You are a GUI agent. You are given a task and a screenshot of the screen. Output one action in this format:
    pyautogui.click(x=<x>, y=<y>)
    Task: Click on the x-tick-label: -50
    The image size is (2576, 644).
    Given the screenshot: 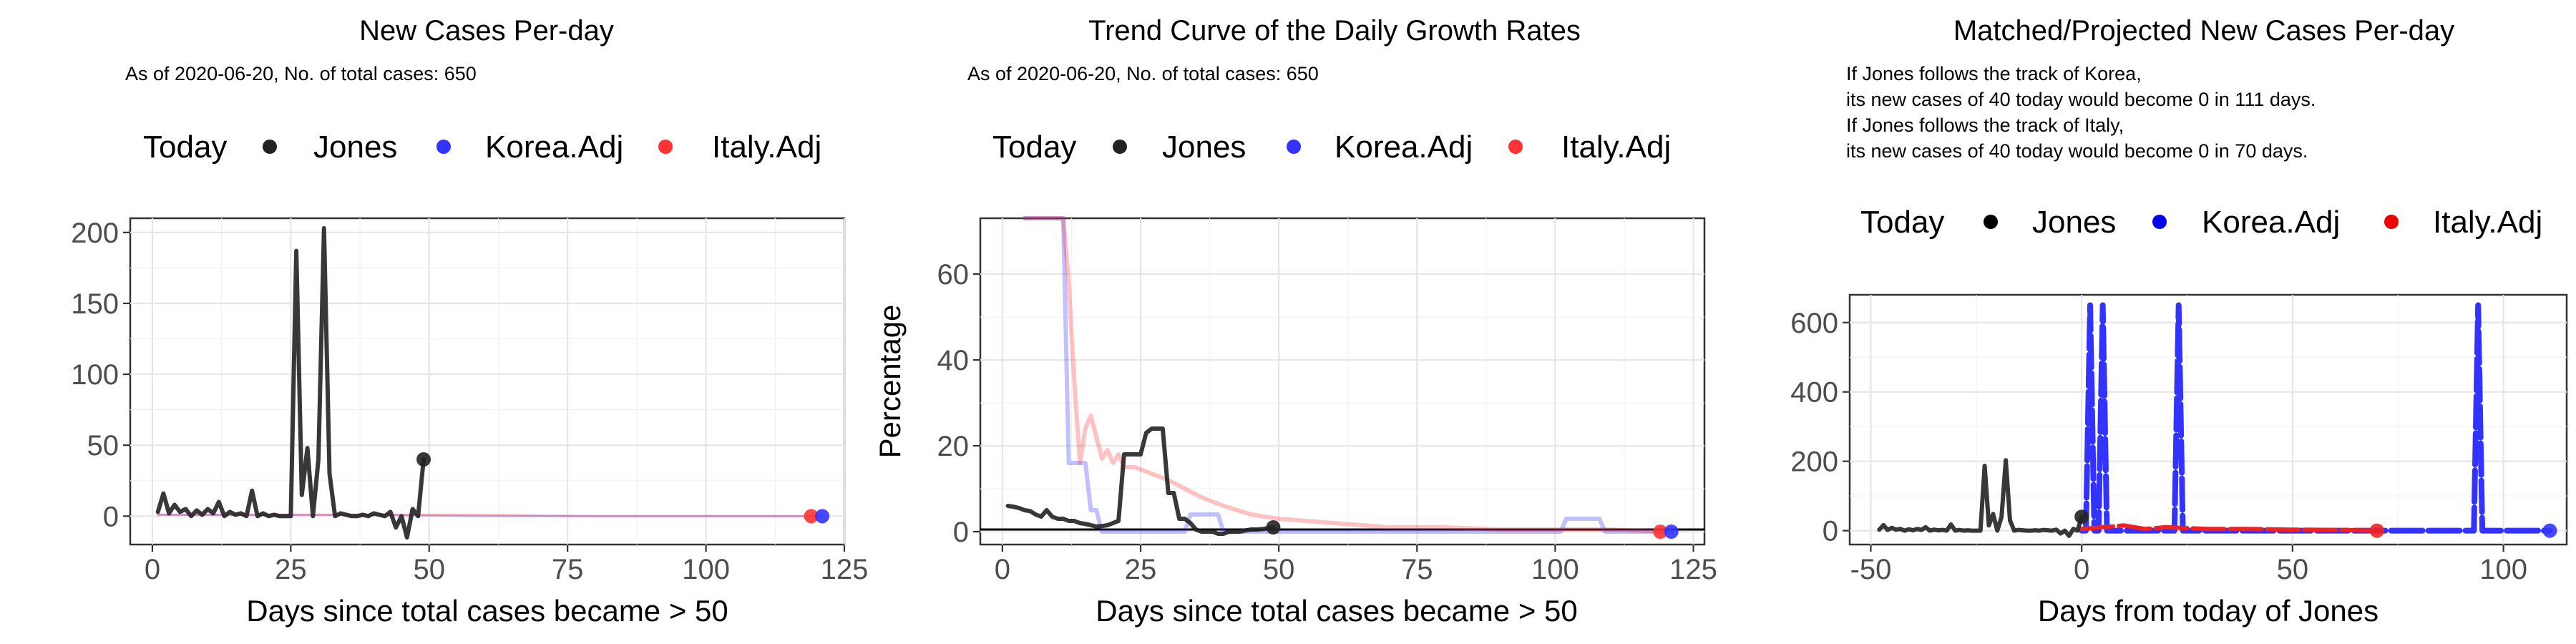 What is the action you would take?
    pyautogui.click(x=1871, y=569)
    